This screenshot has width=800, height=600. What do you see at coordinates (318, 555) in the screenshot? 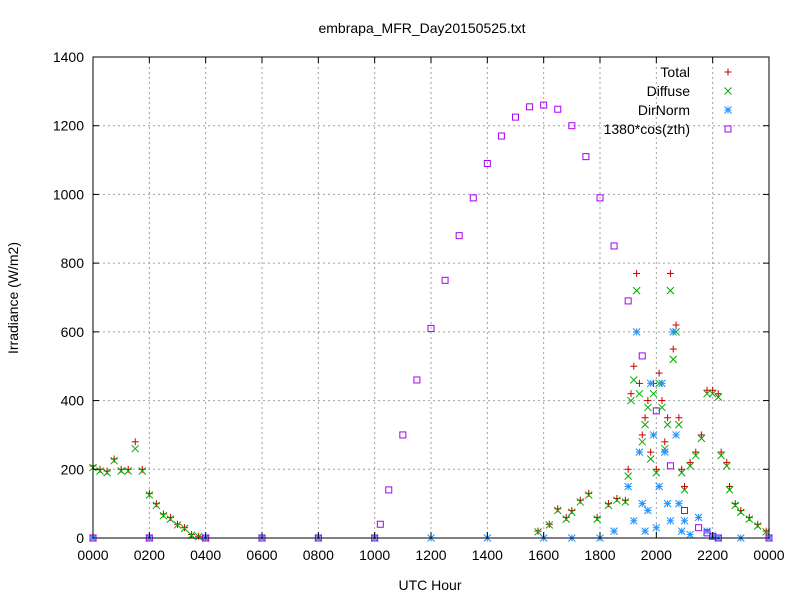
I see `x-tick-label: 0800` at bounding box center [318, 555].